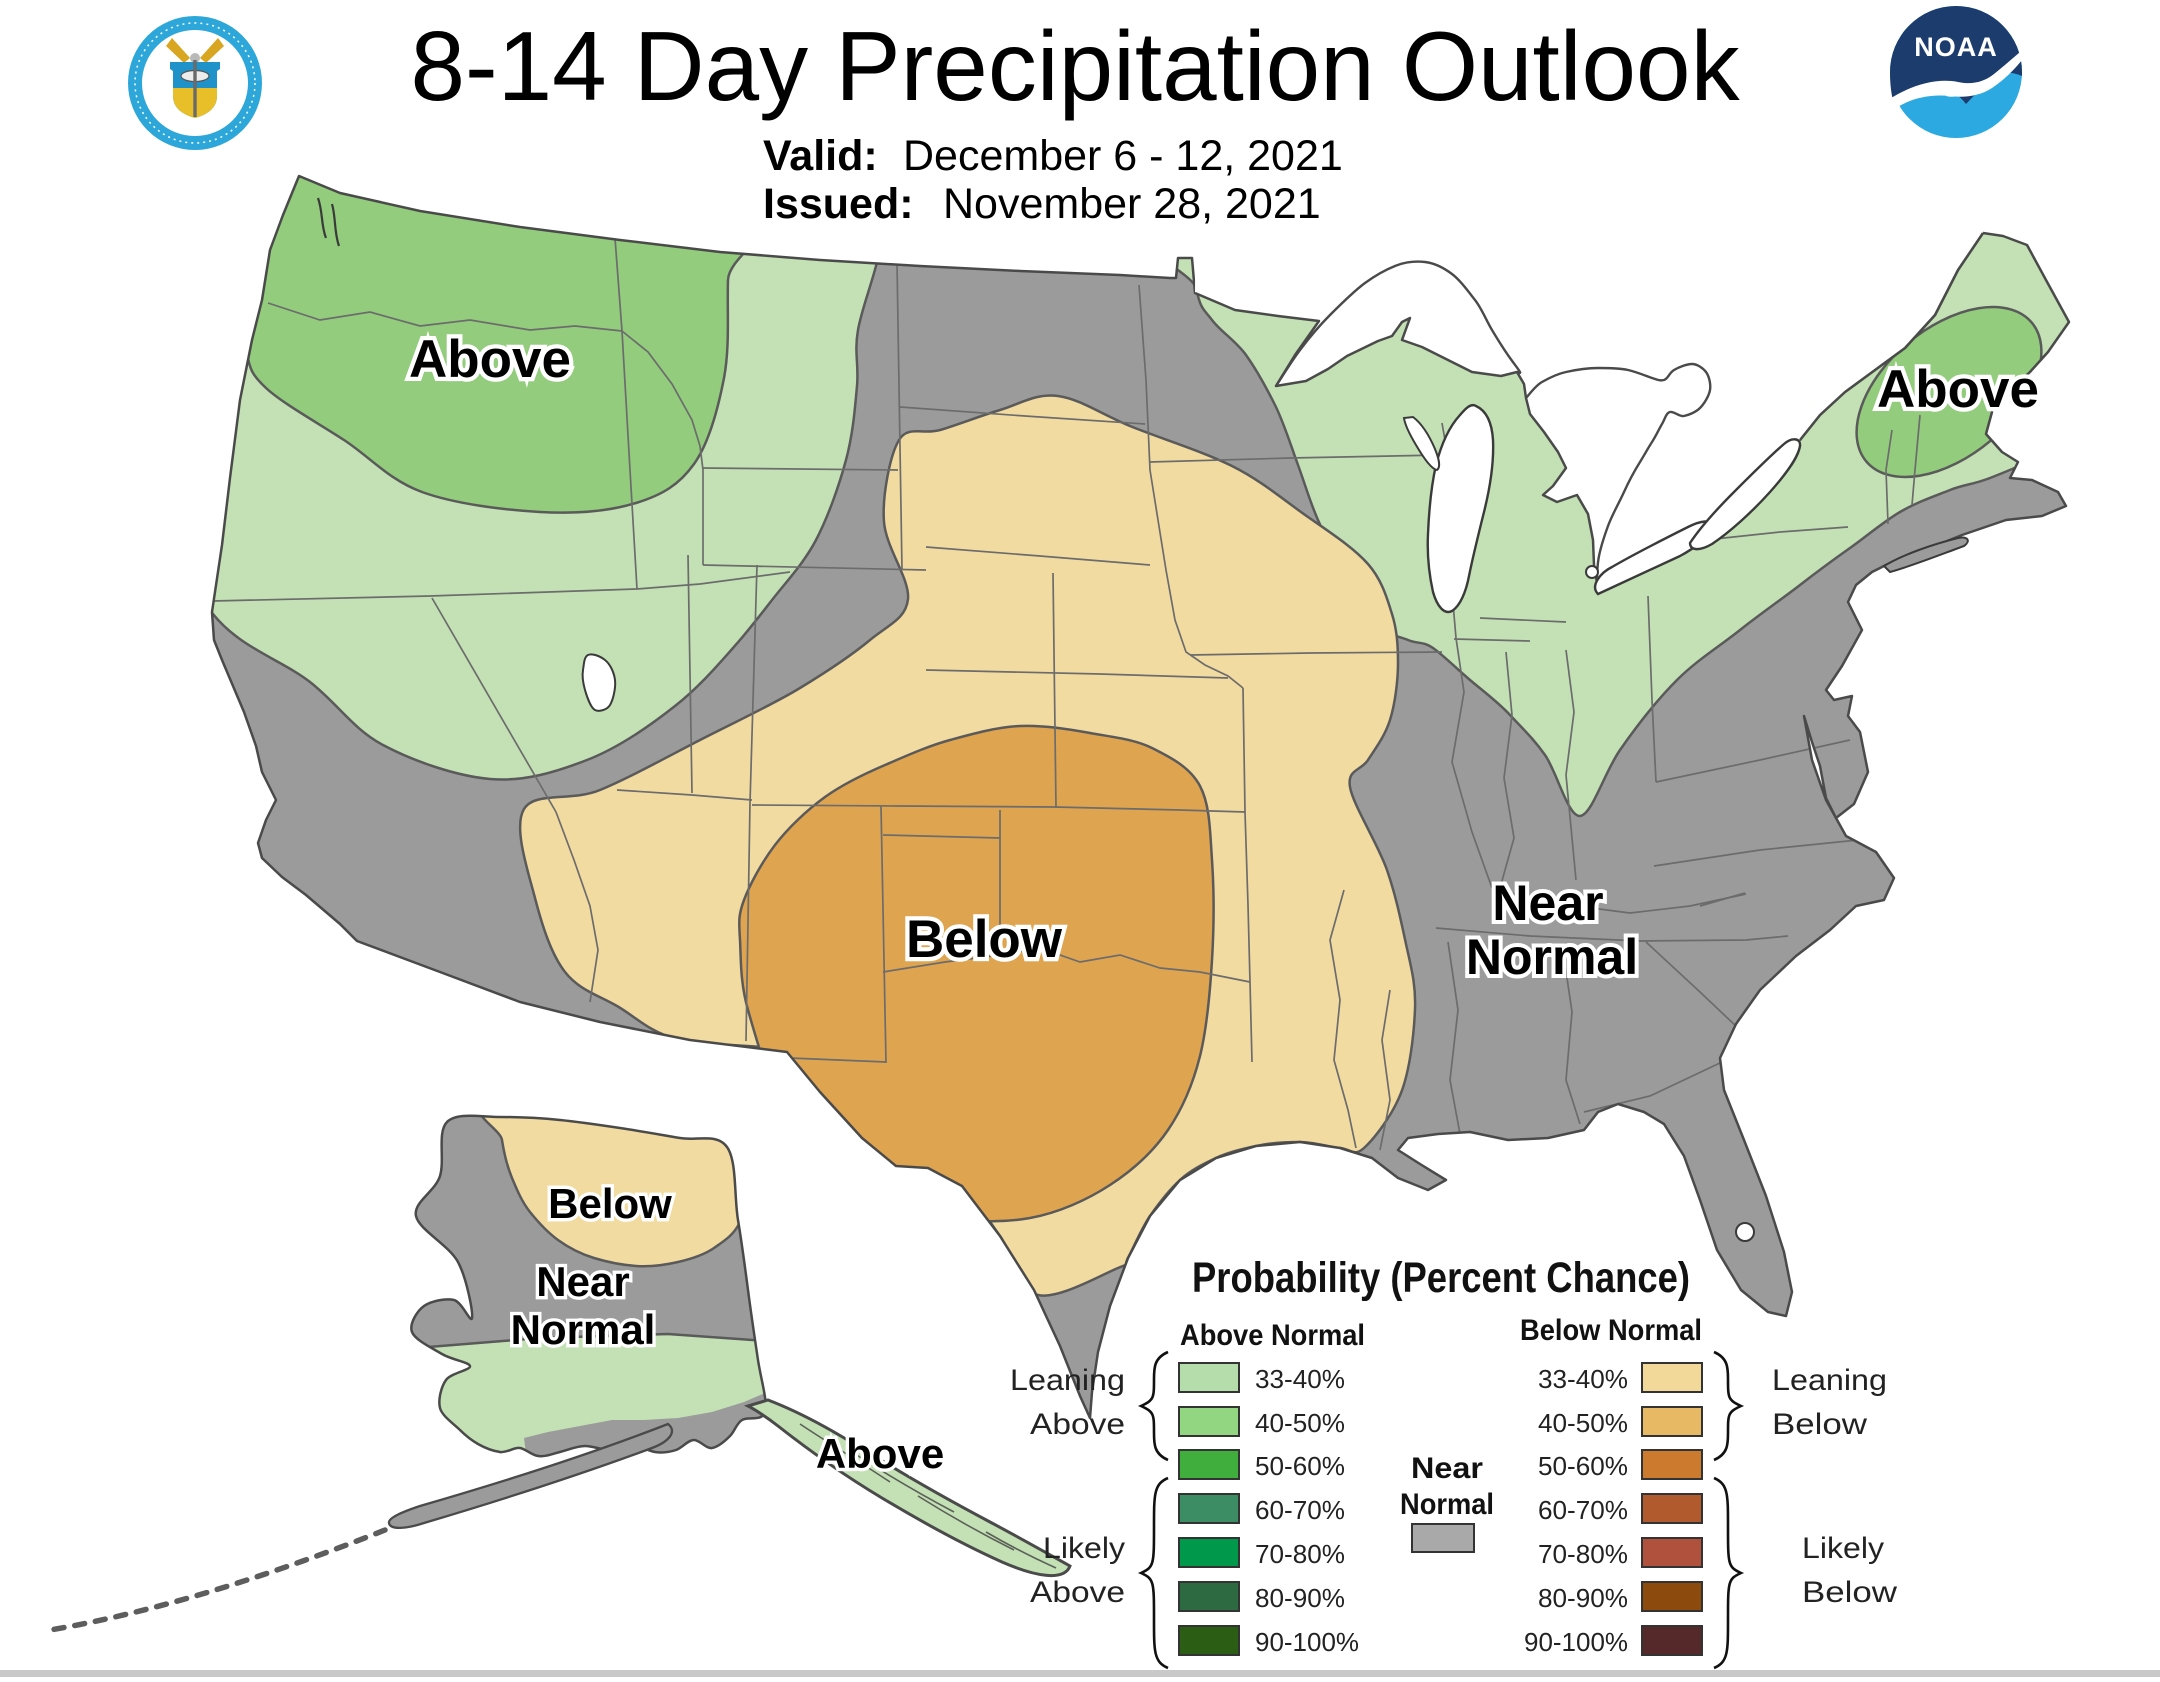  I want to click on svg-text: Issued:, so click(838, 204).